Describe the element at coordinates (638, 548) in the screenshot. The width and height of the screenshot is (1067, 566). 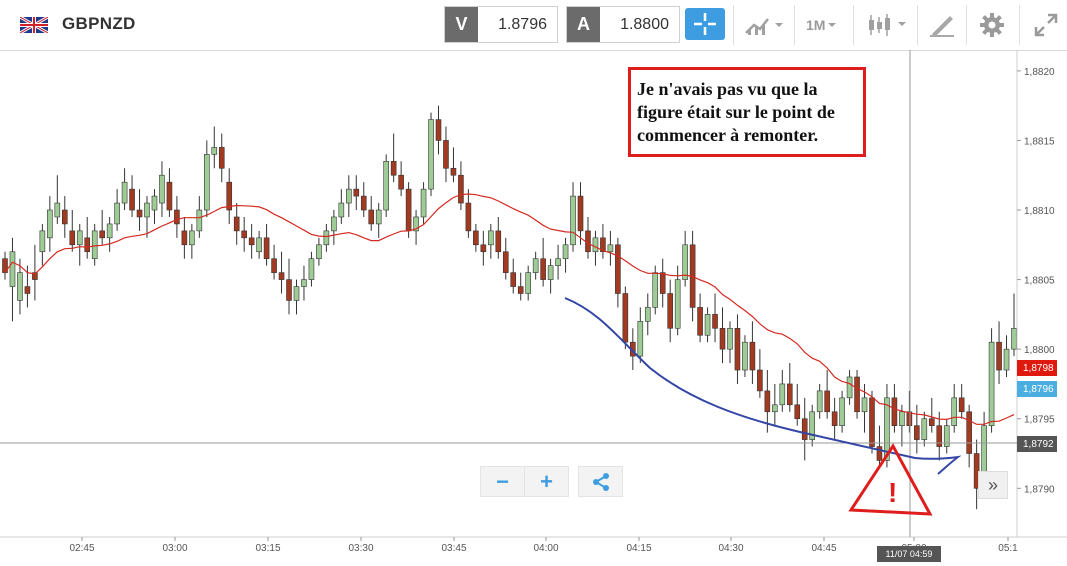
I see `time-tick-label: 04:15` at that location.